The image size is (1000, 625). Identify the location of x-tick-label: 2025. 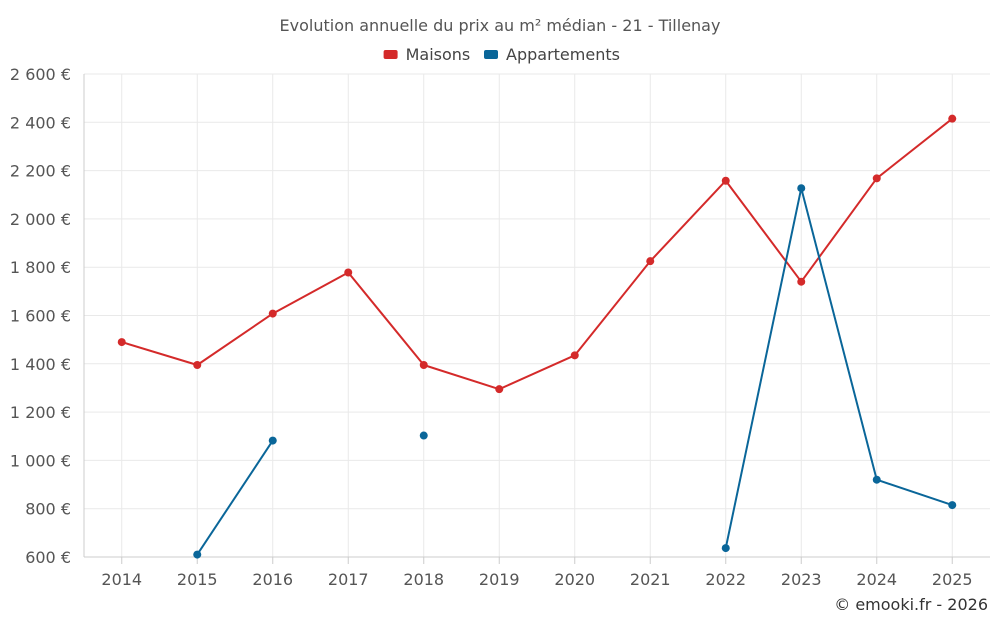
(952, 579).